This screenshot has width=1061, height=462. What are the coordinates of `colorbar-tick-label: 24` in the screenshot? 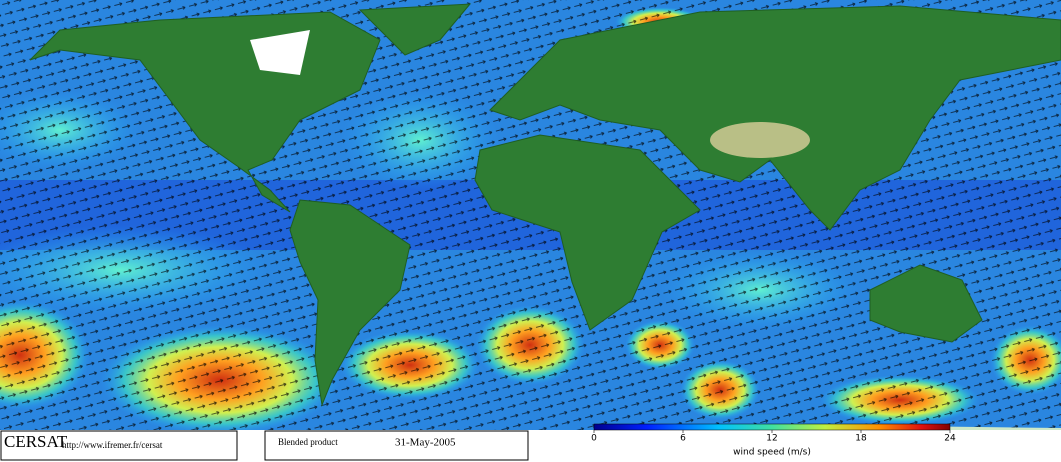 It's located at (950, 439).